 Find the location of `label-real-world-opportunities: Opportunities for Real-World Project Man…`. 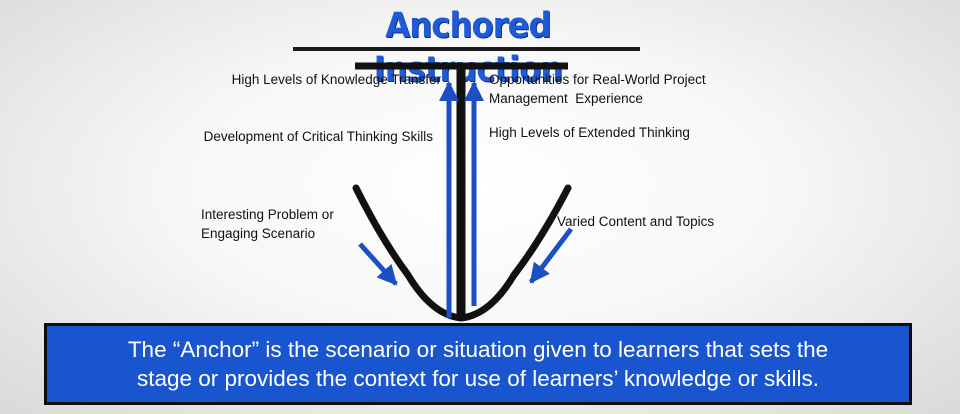

label-real-world-opportunities: Opportunities for Real-World Project Man… is located at coordinates (597, 89).